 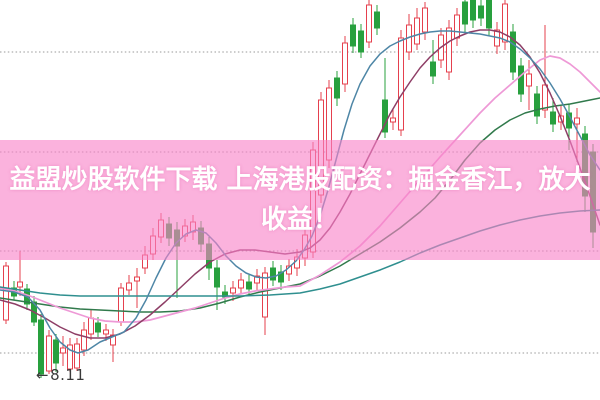 I want to click on left-arrow-icon: ←, so click(x=43, y=375).